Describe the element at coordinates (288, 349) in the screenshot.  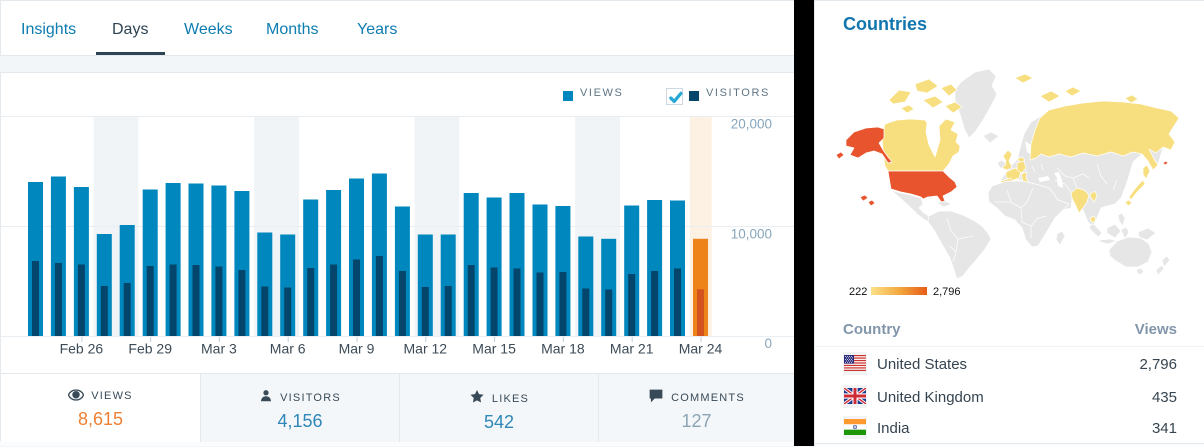
I see `svg-text: Mar 6` at that location.